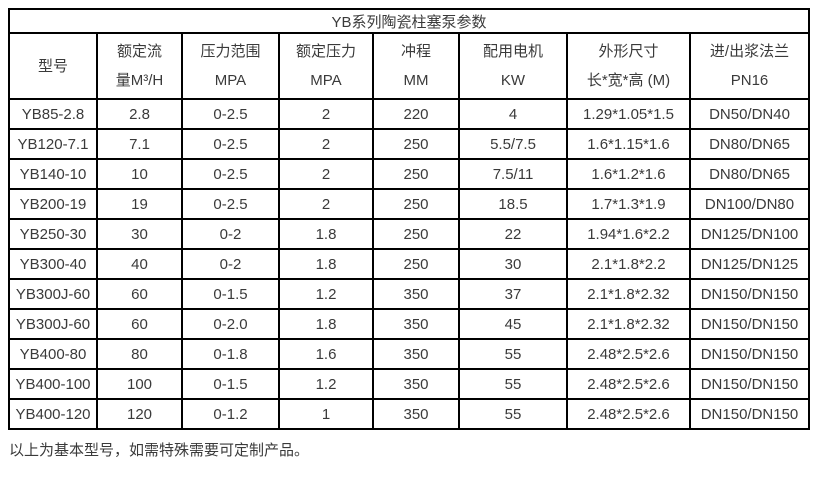 The width and height of the screenshot is (814, 494). What do you see at coordinates (53, 414) in the screenshot?
I see `table-cell: YB400-120` at bounding box center [53, 414].